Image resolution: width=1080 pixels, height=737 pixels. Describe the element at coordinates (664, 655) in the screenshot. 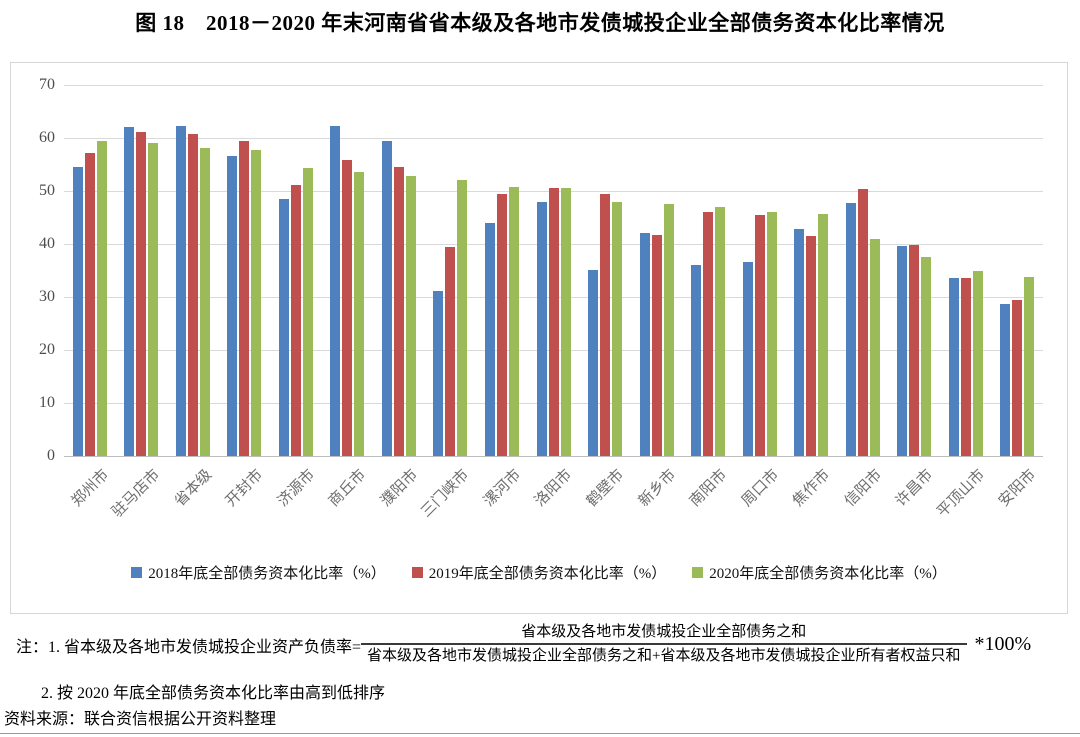

I see `fraction-denominator: 省本级及各地市发债城投企业全部债务之和+省本级及各地市发债城投企业所有者权益只和` at that location.